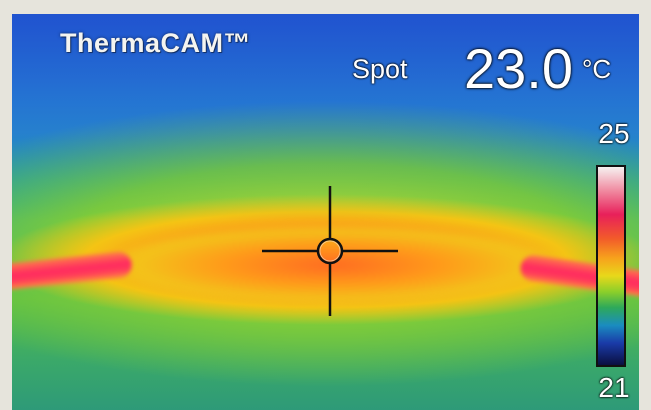 The height and width of the screenshot is (410, 651). What do you see at coordinates (72, 271) in the screenshot?
I see `hot-band-left` at bounding box center [72, 271].